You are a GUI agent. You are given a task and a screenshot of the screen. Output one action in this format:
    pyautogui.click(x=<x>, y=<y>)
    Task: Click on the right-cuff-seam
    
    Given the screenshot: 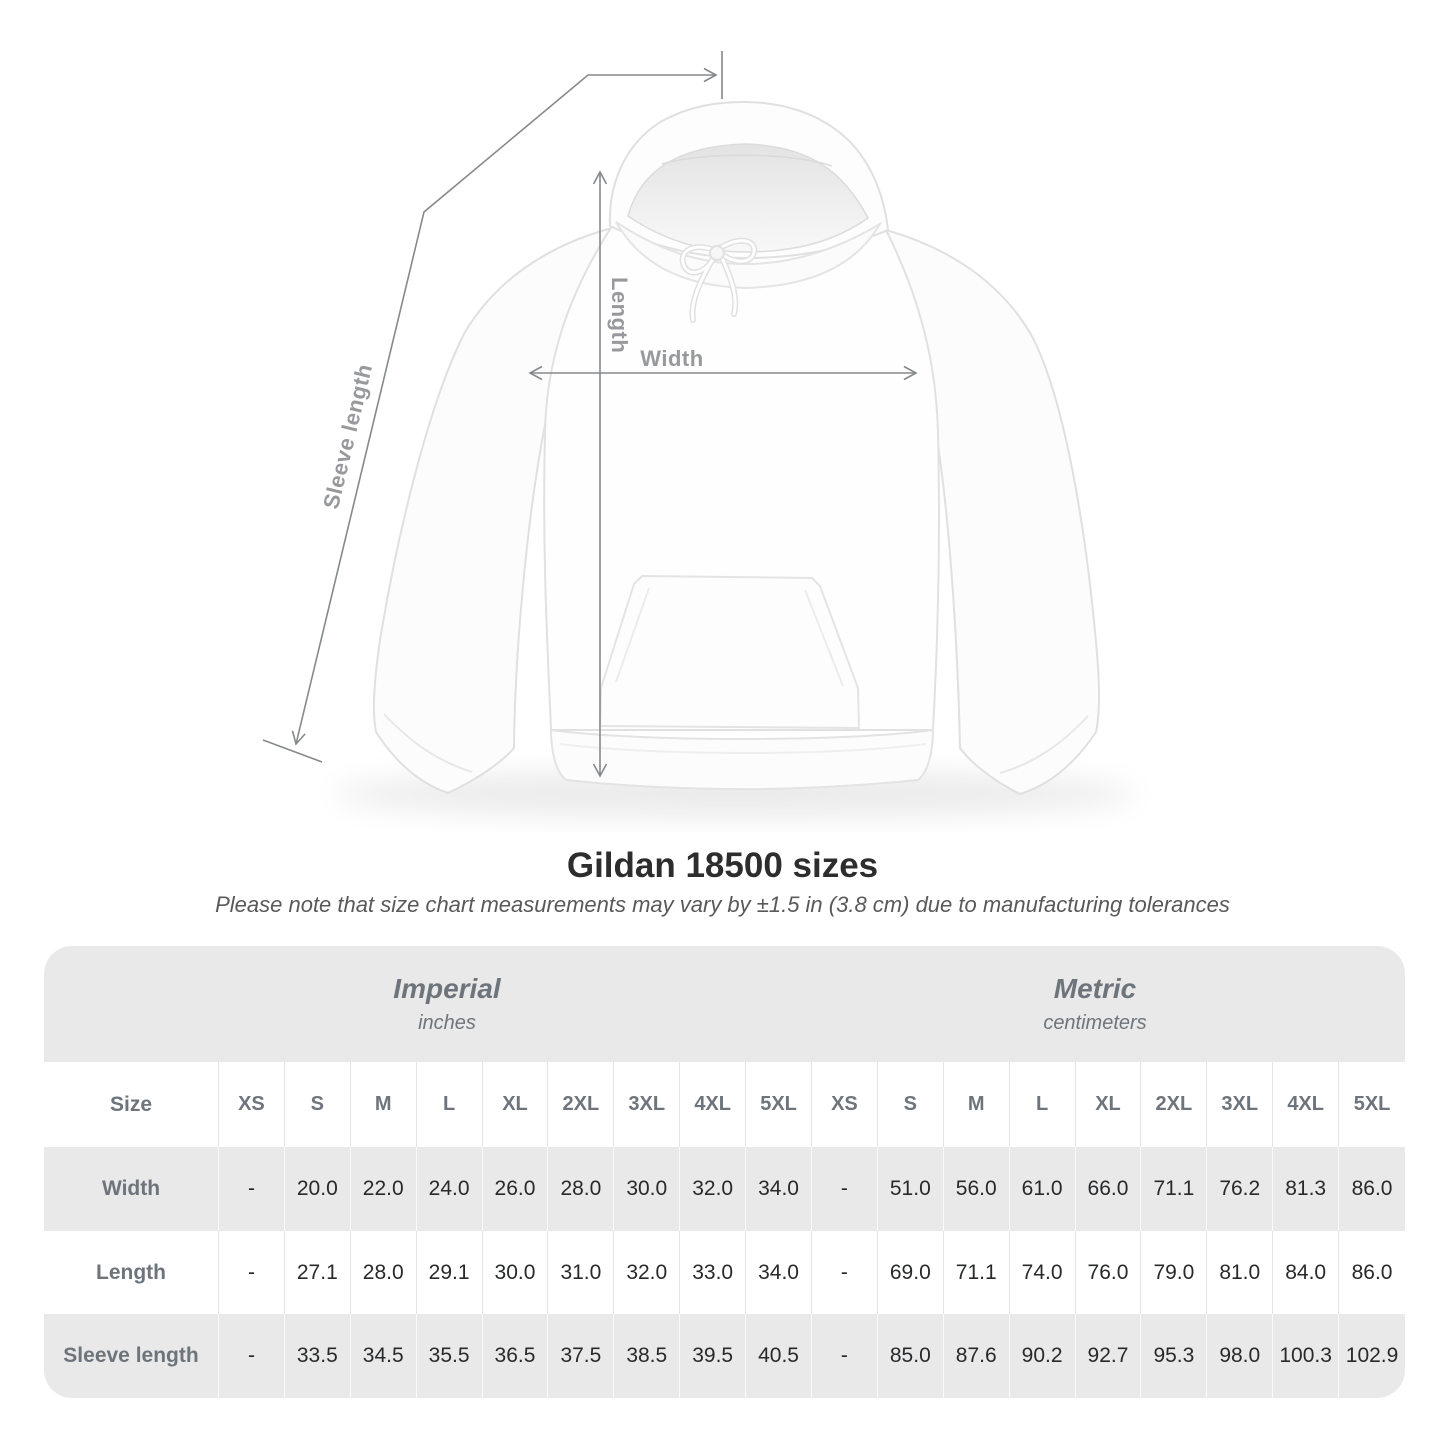 What is the action you would take?
    pyautogui.click(x=1044, y=744)
    